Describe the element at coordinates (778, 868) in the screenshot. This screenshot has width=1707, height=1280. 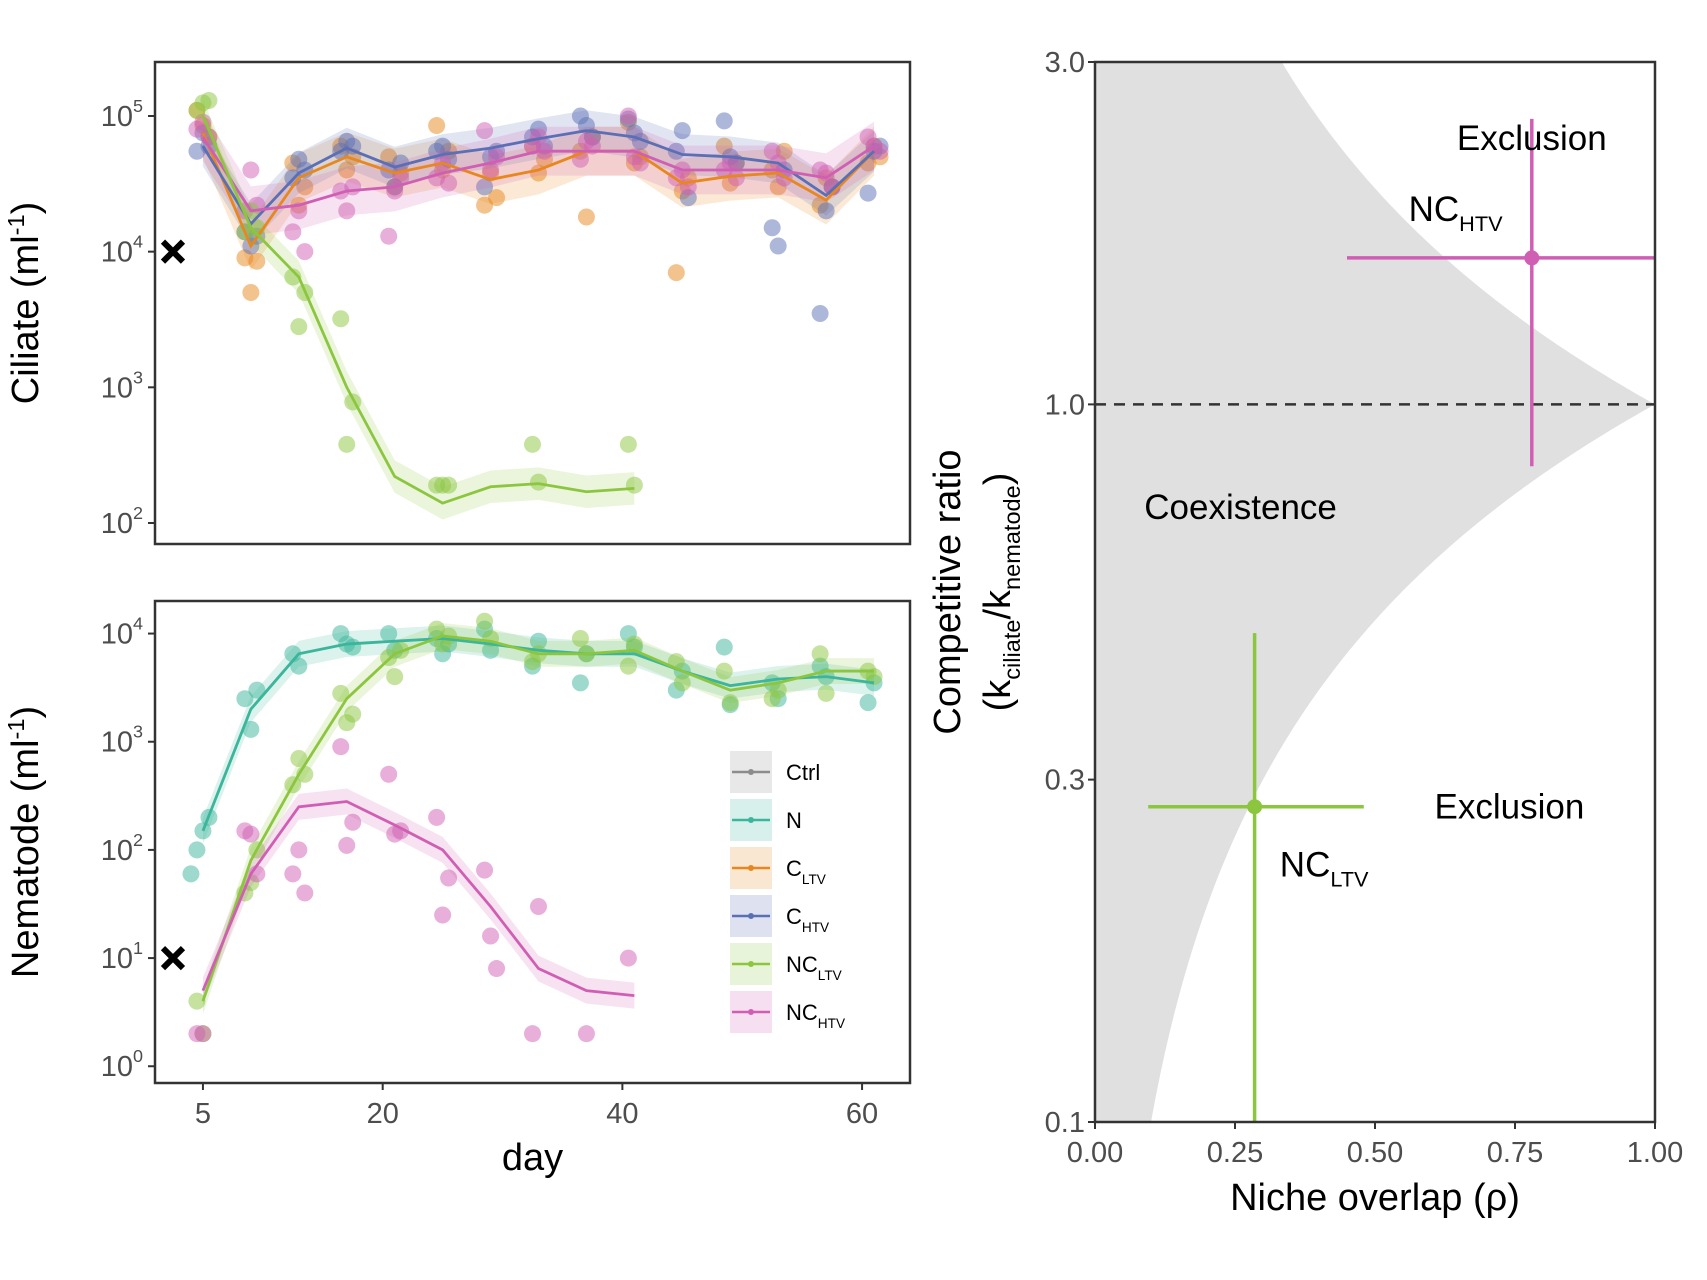
I see `legend-item-C_LTV: CLTV` at that location.